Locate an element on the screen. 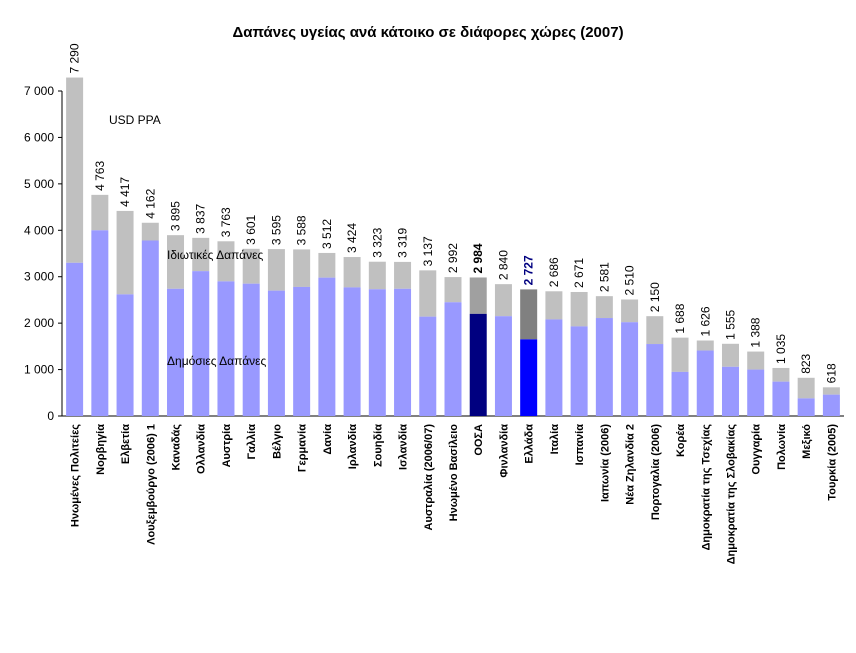 This screenshot has width=856, height=653. category-label: Δημοκρατία της Σλοβακίας is located at coordinates (731, 494).